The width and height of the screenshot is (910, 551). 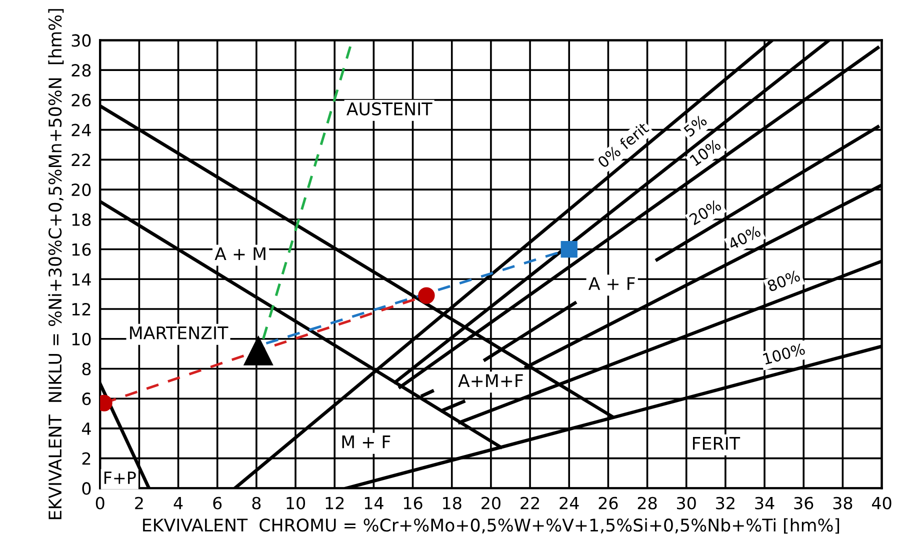 I want to click on y-axis-title: EKVIVALENT NIKLU = %Ni+30%C+0,5%Mn+50%N [hm%], so click(x=56, y=264).